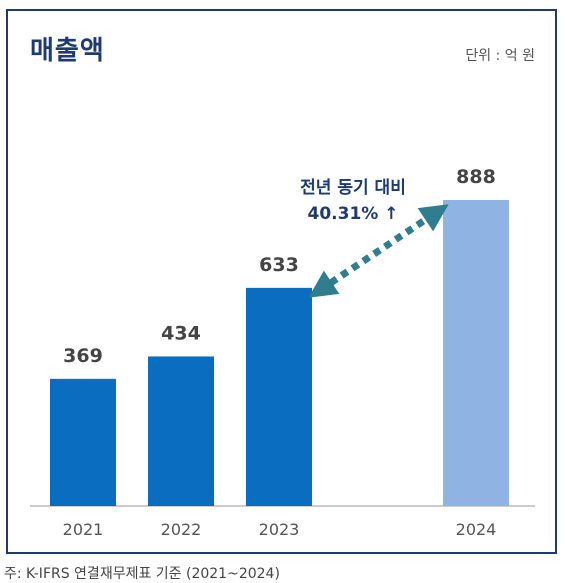 The image size is (565, 583). I want to click on bar-2021, so click(83, 442).